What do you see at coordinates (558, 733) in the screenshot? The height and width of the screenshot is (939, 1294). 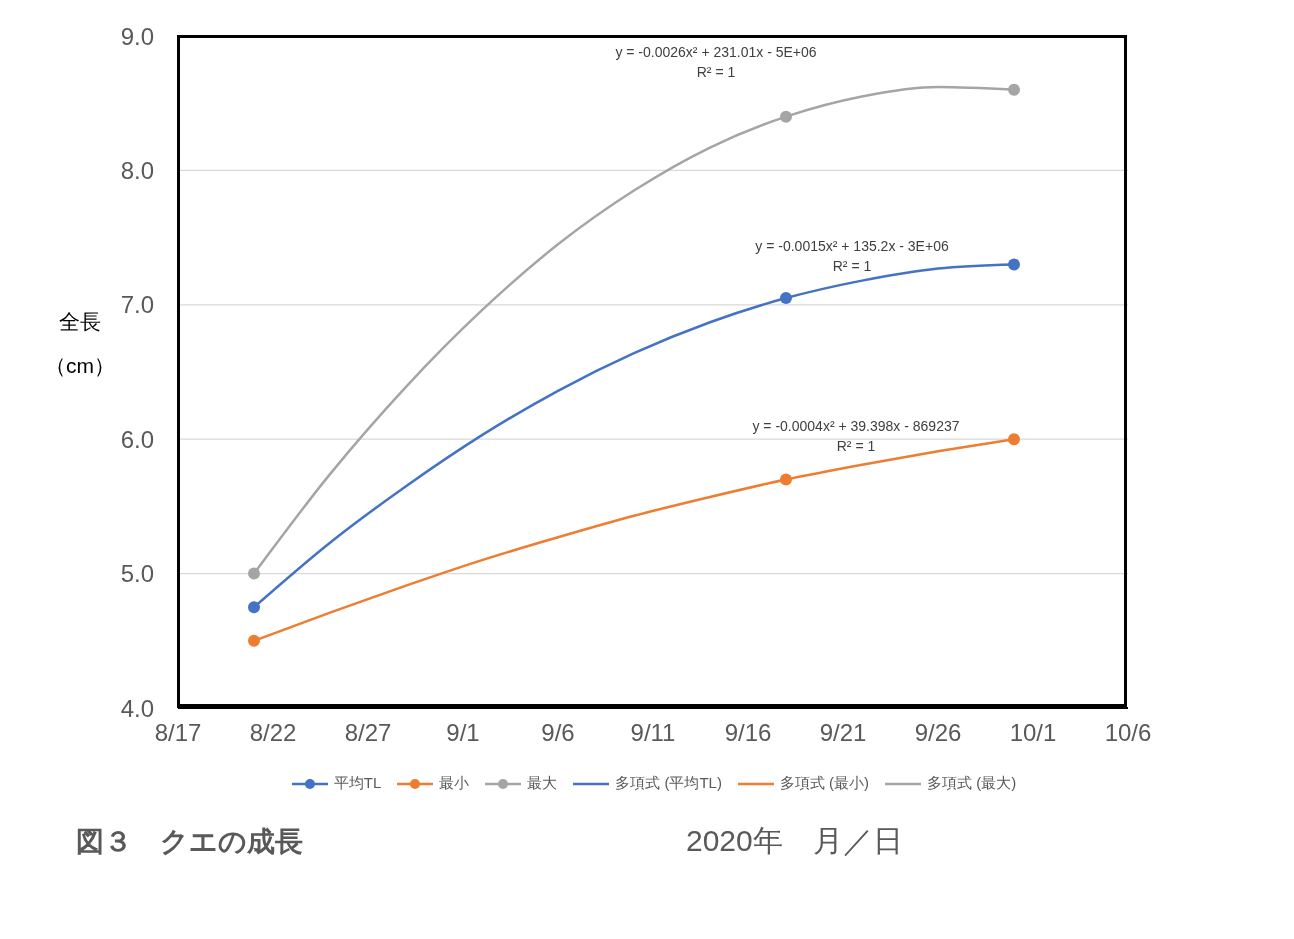 I see `x-tick-label: 9/6` at bounding box center [558, 733].